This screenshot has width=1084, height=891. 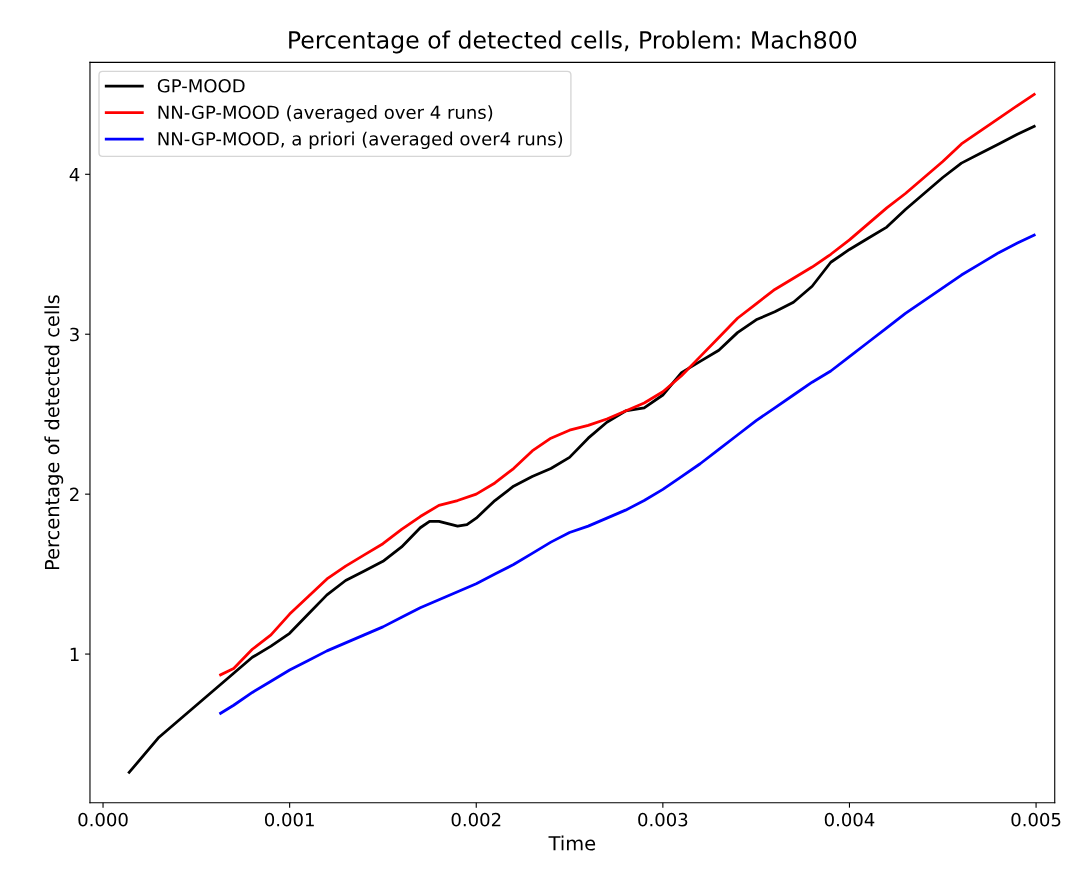 I want to click on x-axis-title: Time, so click(x=572, y=843).